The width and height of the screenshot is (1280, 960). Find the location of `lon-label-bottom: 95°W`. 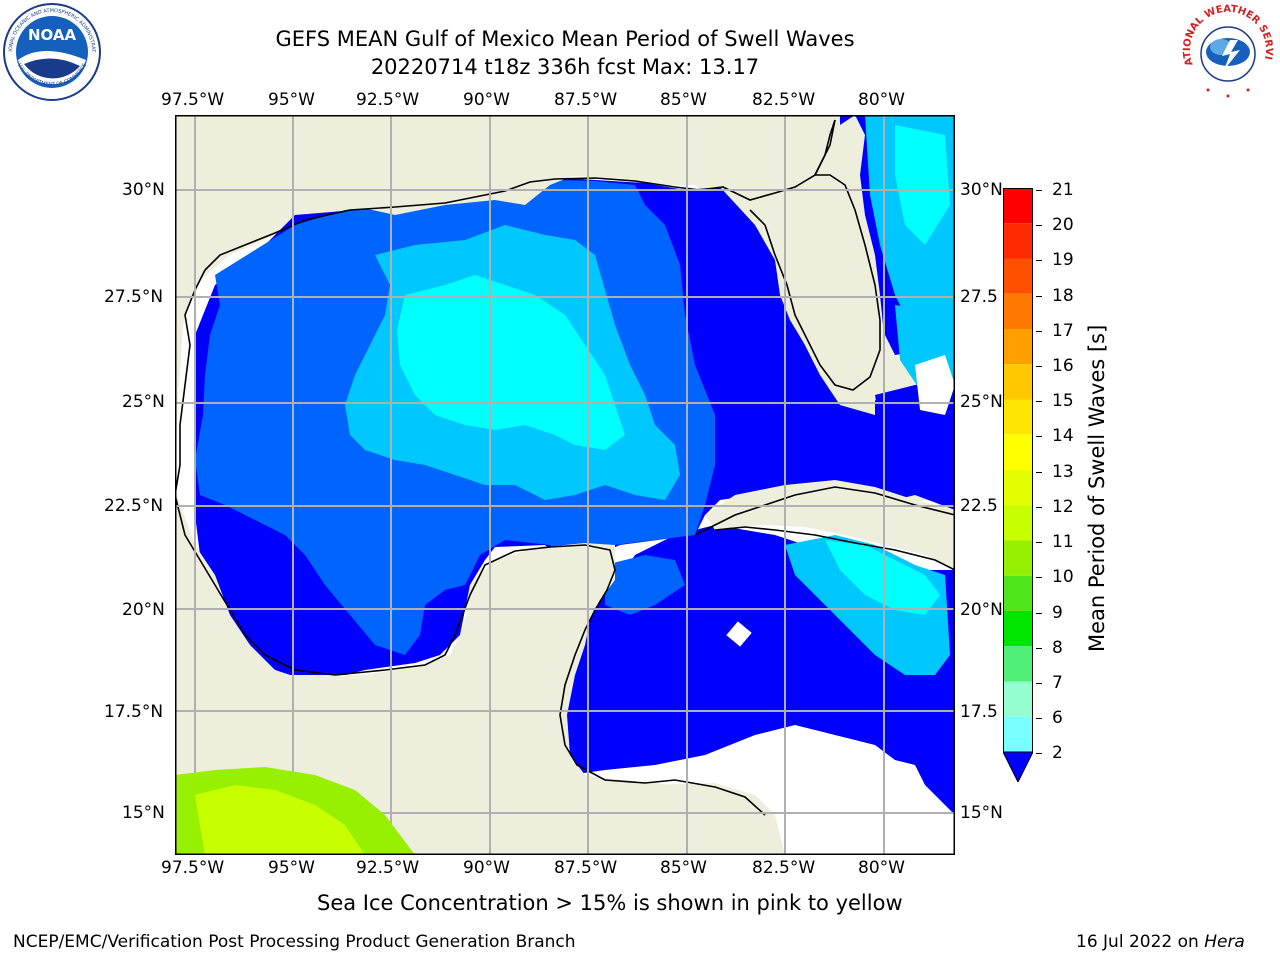

lon-label-bottom: 95°W is located at coordinates (291, 868).